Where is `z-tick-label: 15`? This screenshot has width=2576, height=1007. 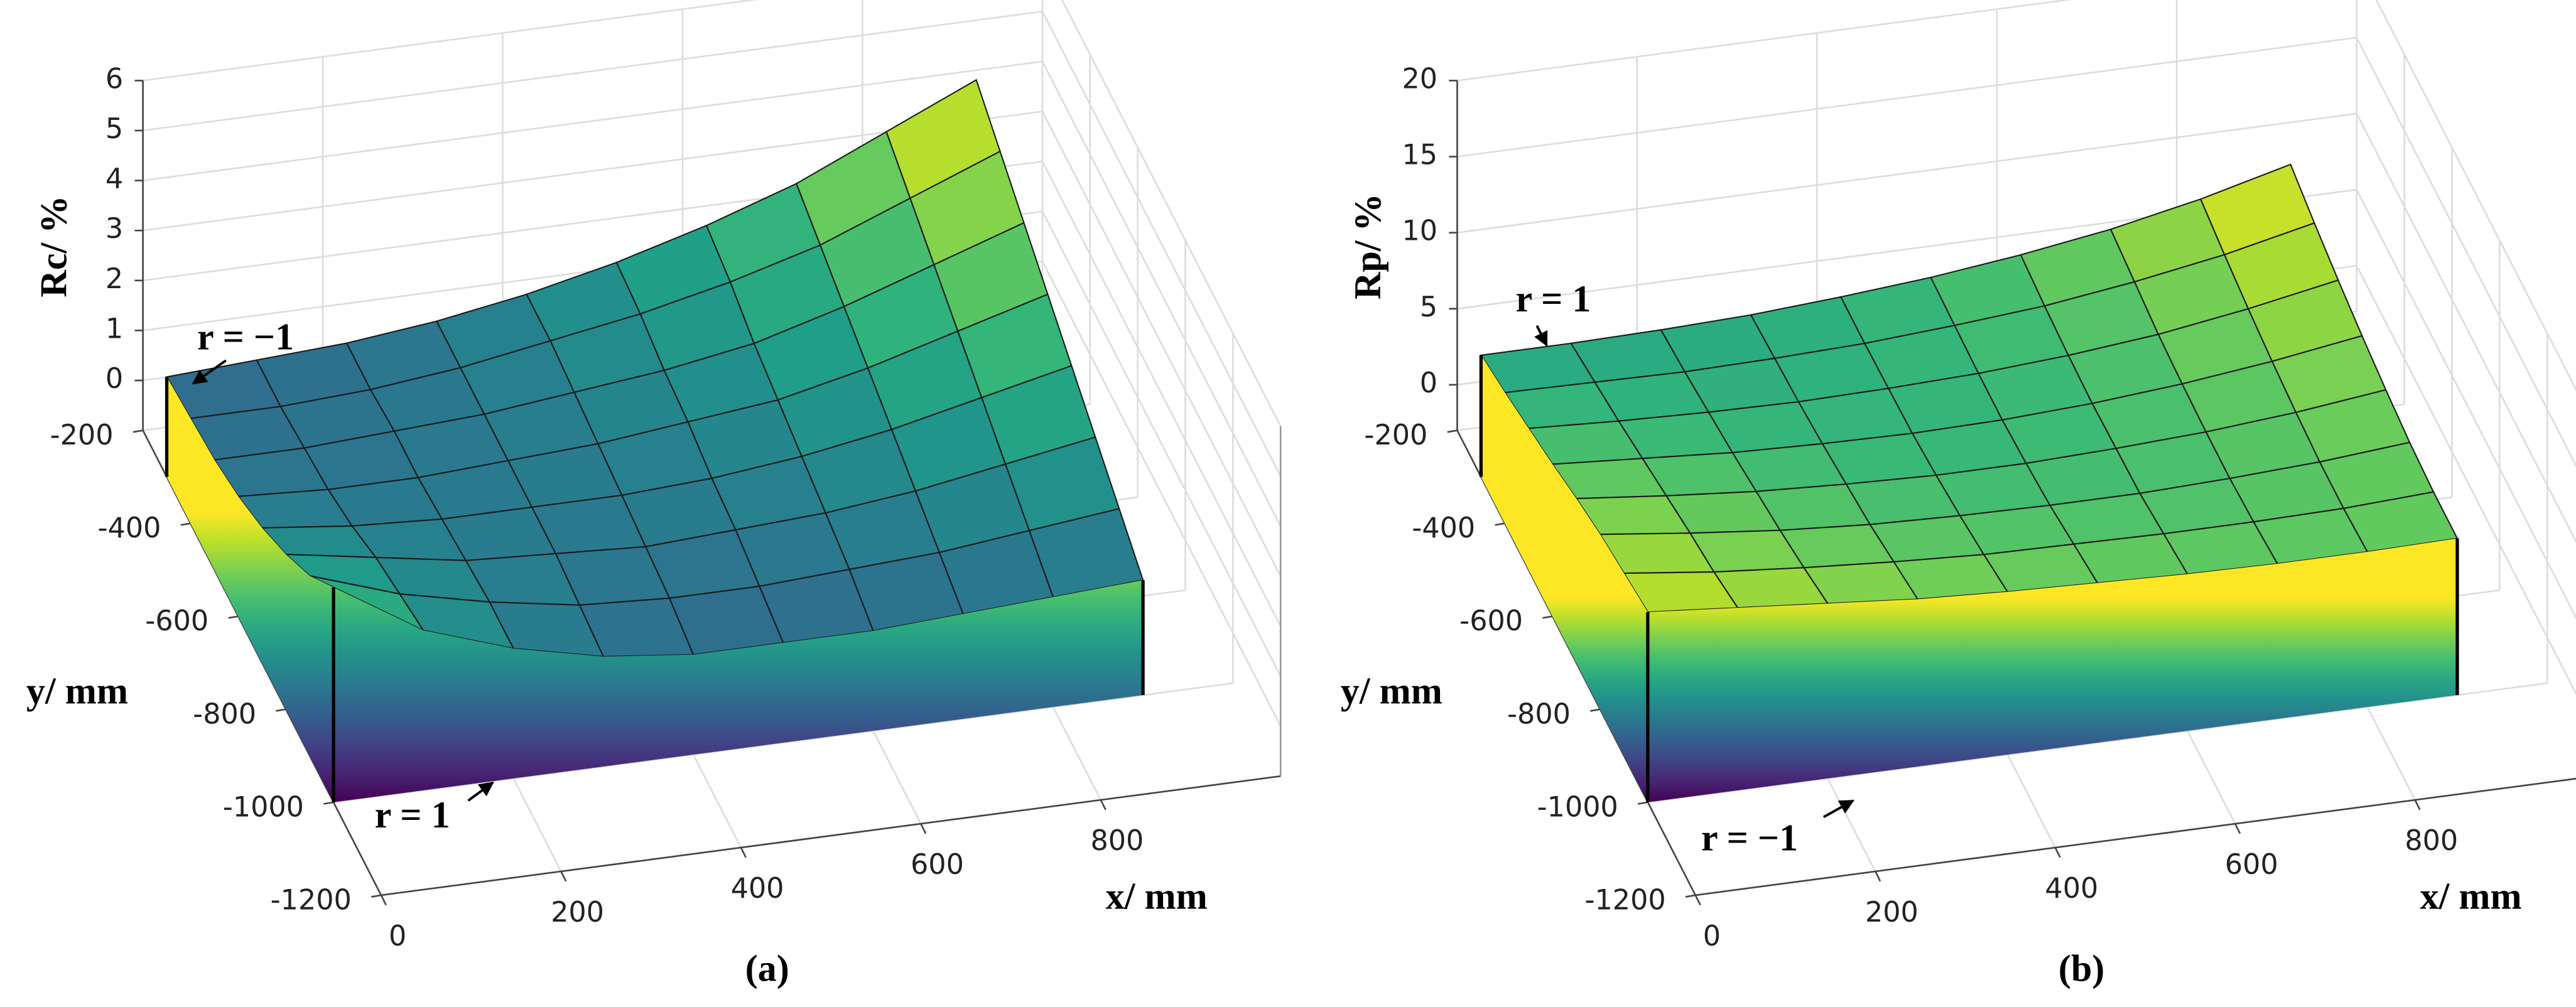 z-tick-label: 15 is located at coordinates (1420, 155).